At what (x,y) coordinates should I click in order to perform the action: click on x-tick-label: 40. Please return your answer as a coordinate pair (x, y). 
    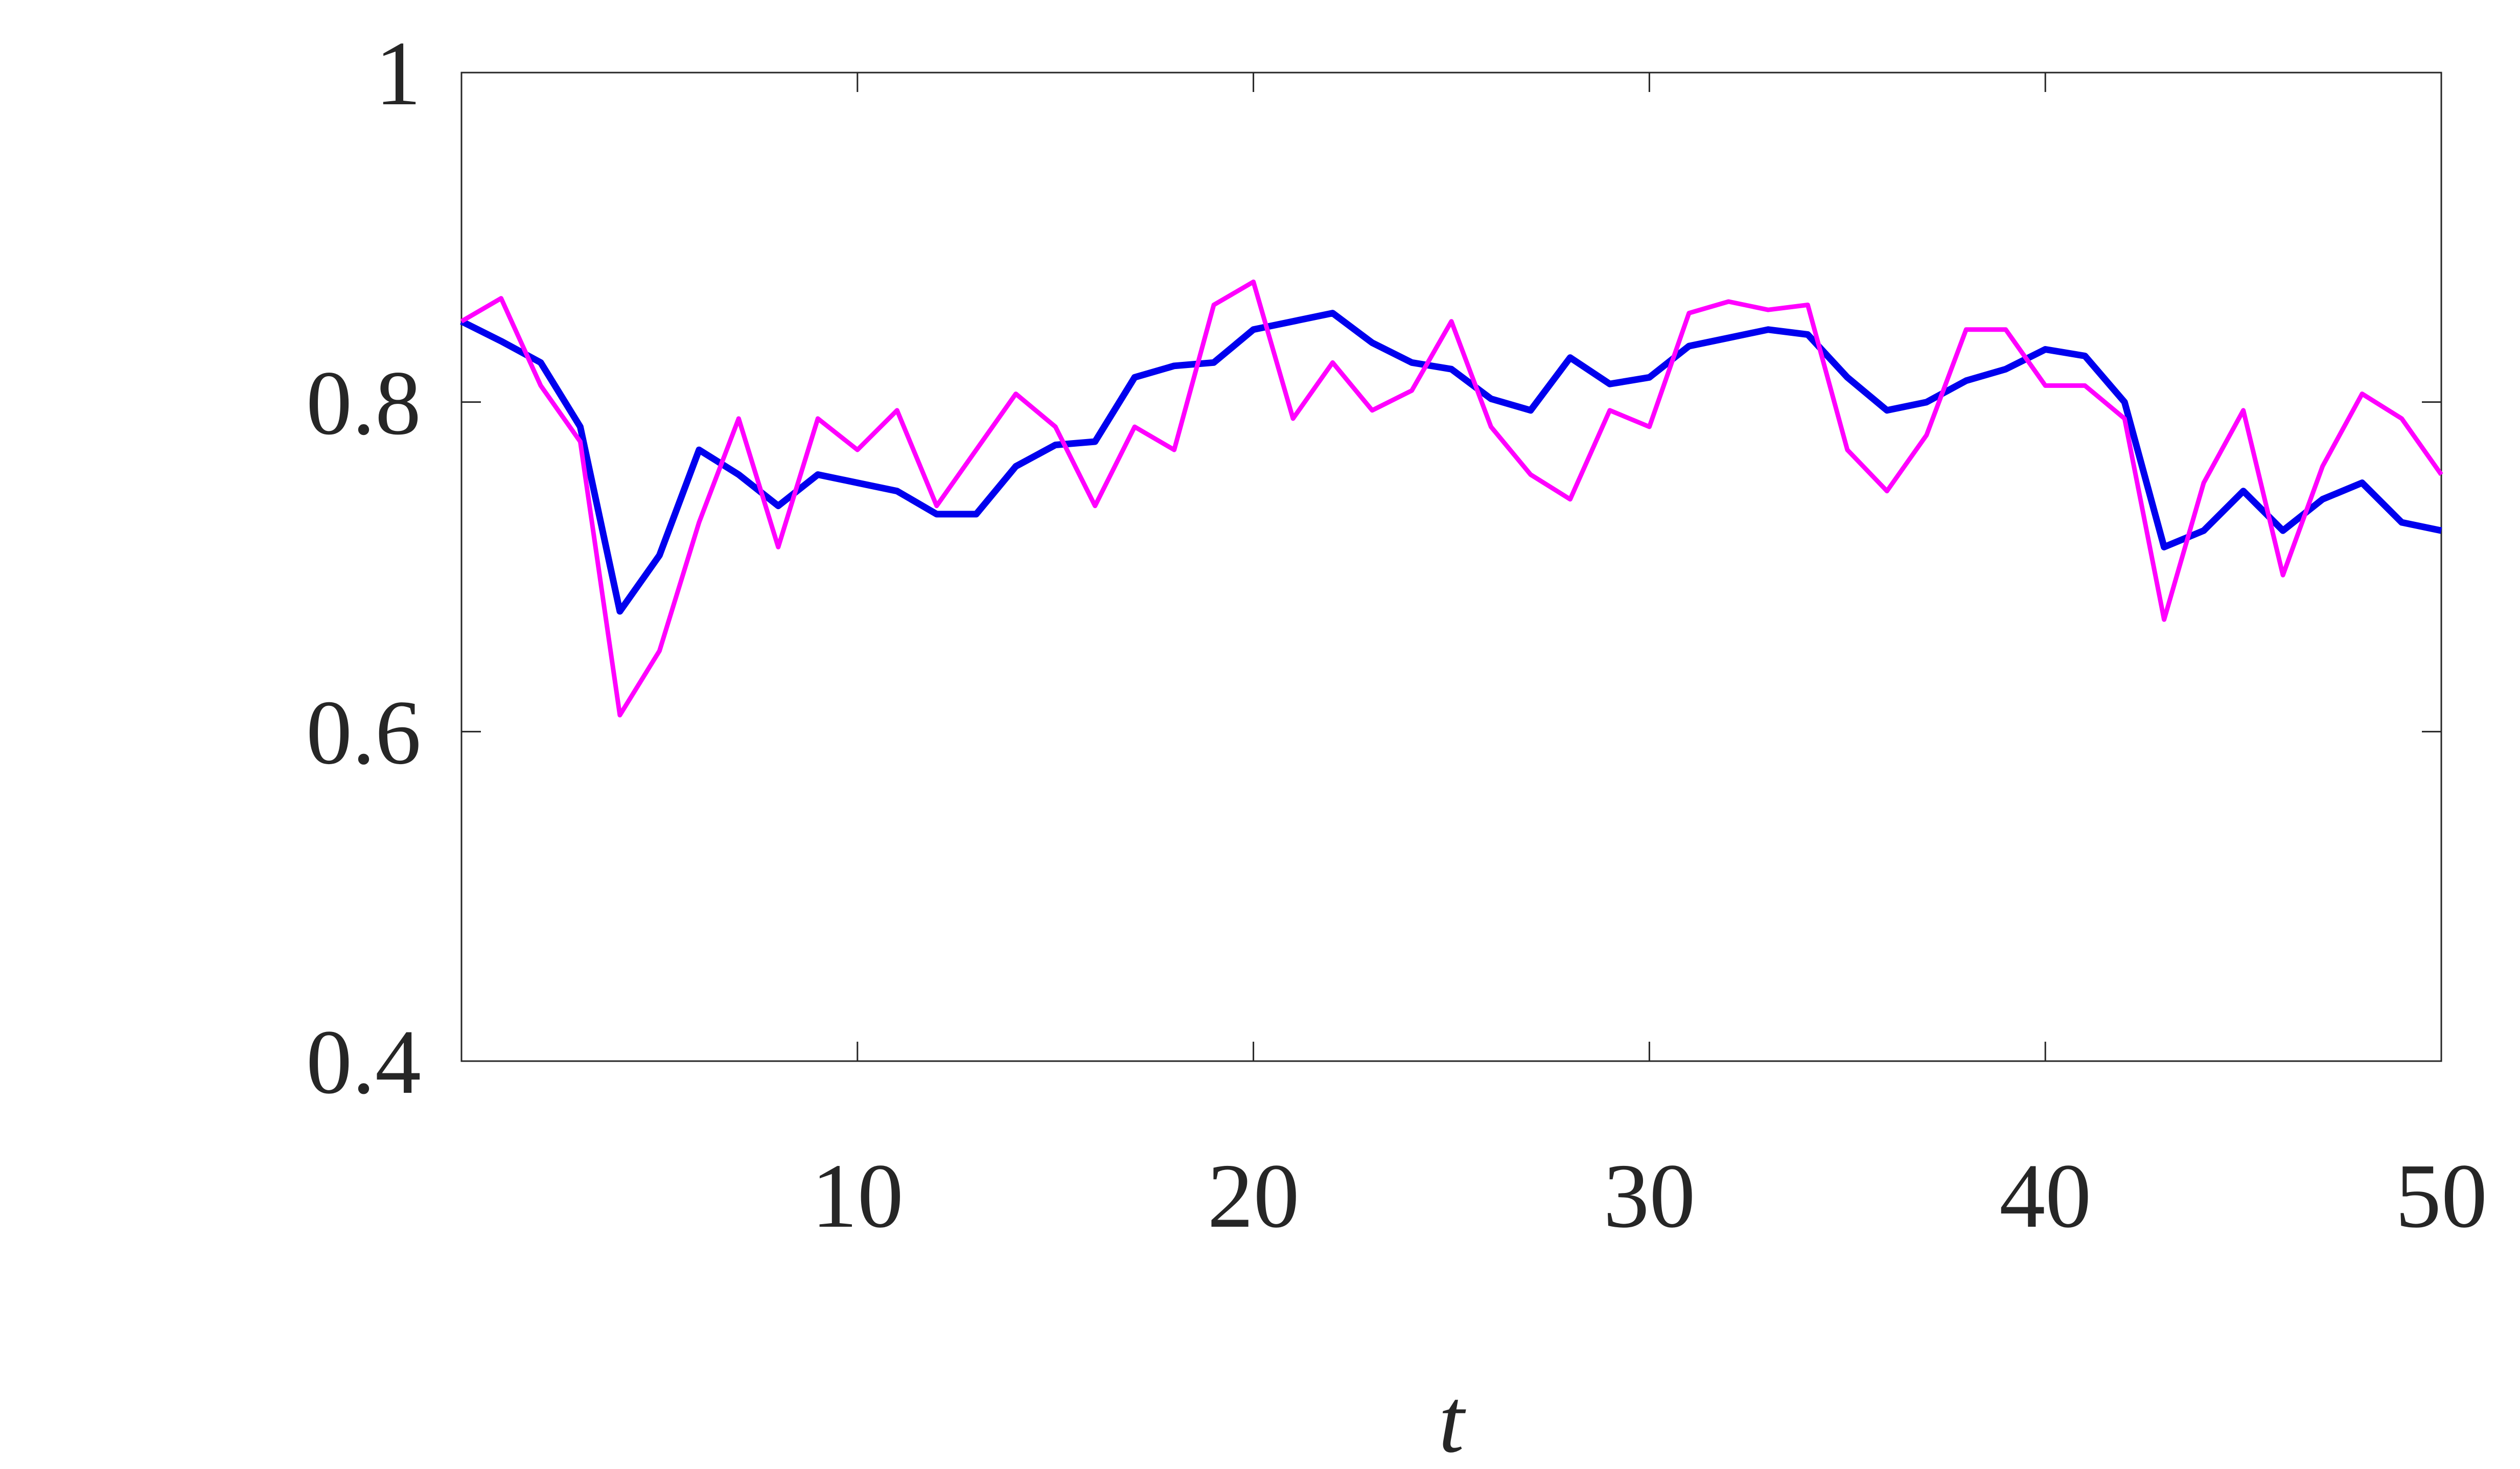
    Looking at the image, I should click on (2045, 1196).